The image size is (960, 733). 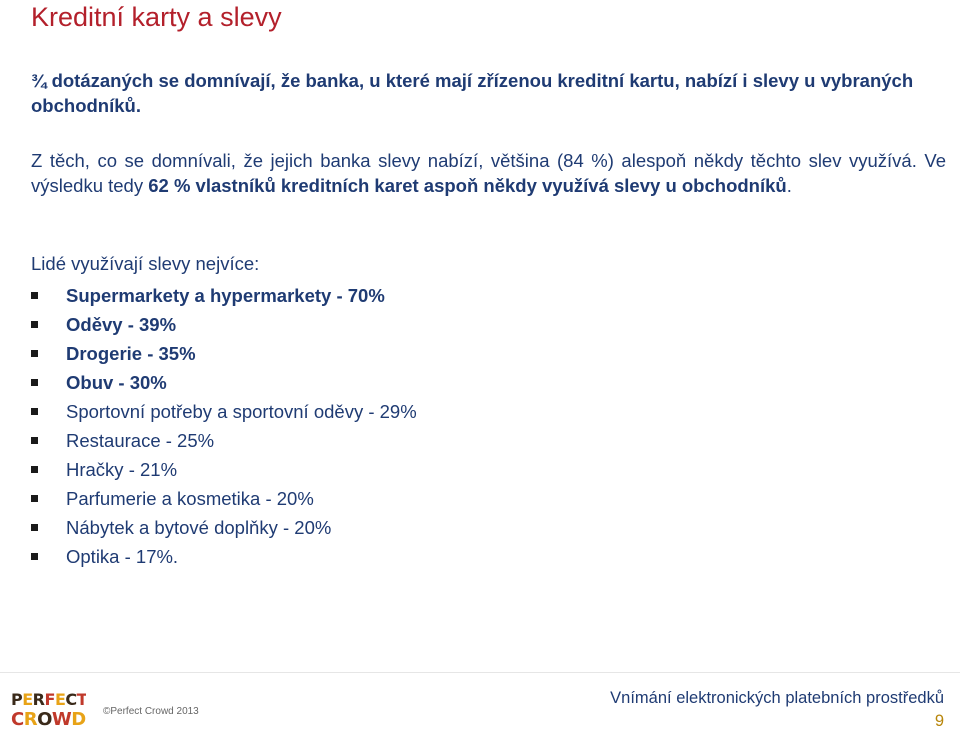 I want to click on para-text-end: ., so click(x=789, y=185).